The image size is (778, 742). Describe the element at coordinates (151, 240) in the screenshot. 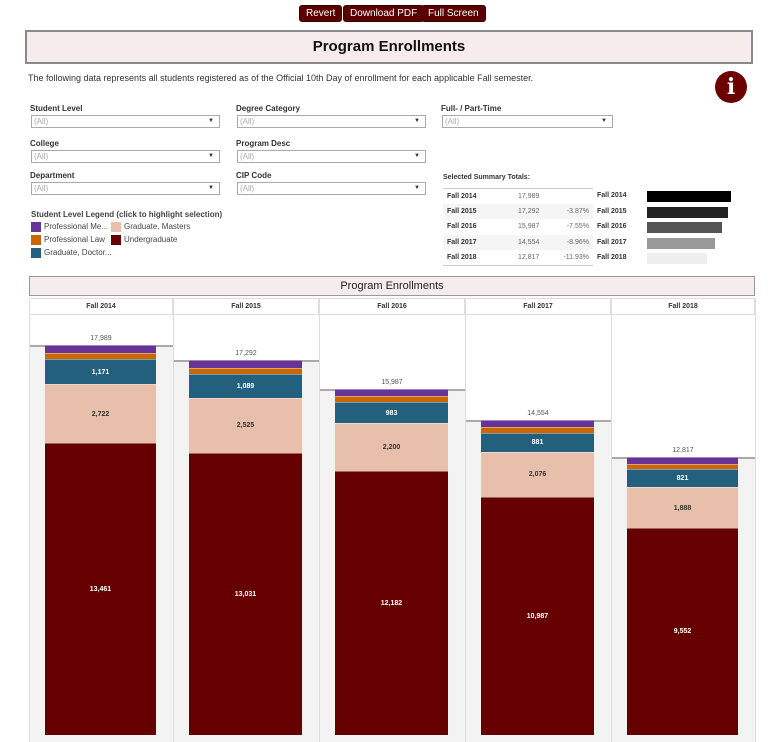

I see `legend-label: Undergraduate` at that location.